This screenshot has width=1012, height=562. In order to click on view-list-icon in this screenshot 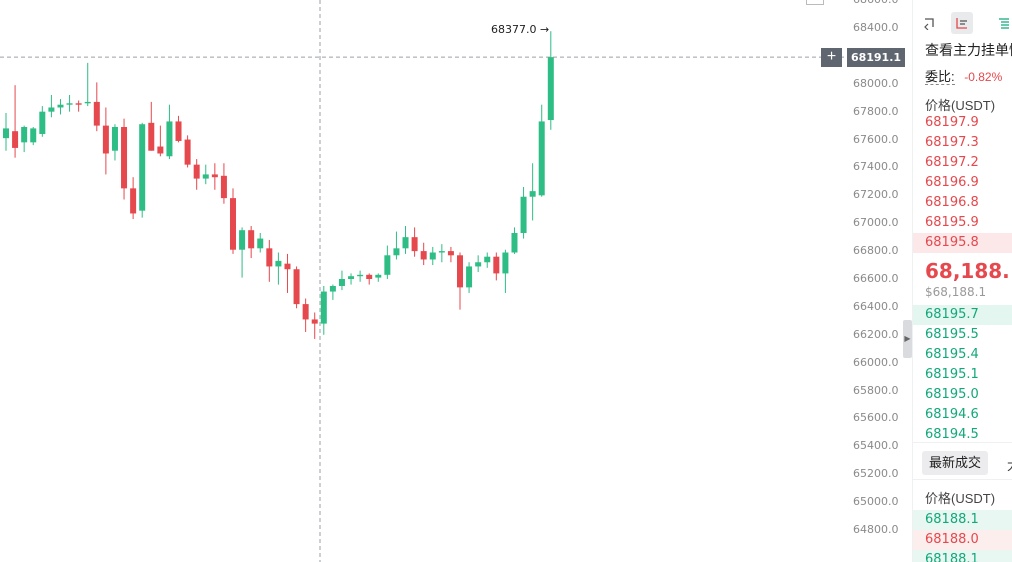, I will do `click(1002, 23)`.